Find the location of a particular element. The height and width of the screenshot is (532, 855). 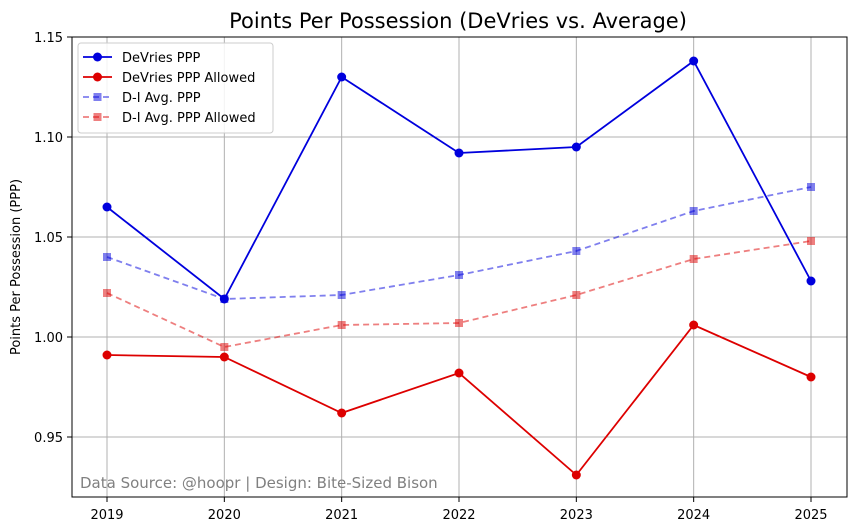

x-tick-label: 2021 is located at coordinates (341, 515).